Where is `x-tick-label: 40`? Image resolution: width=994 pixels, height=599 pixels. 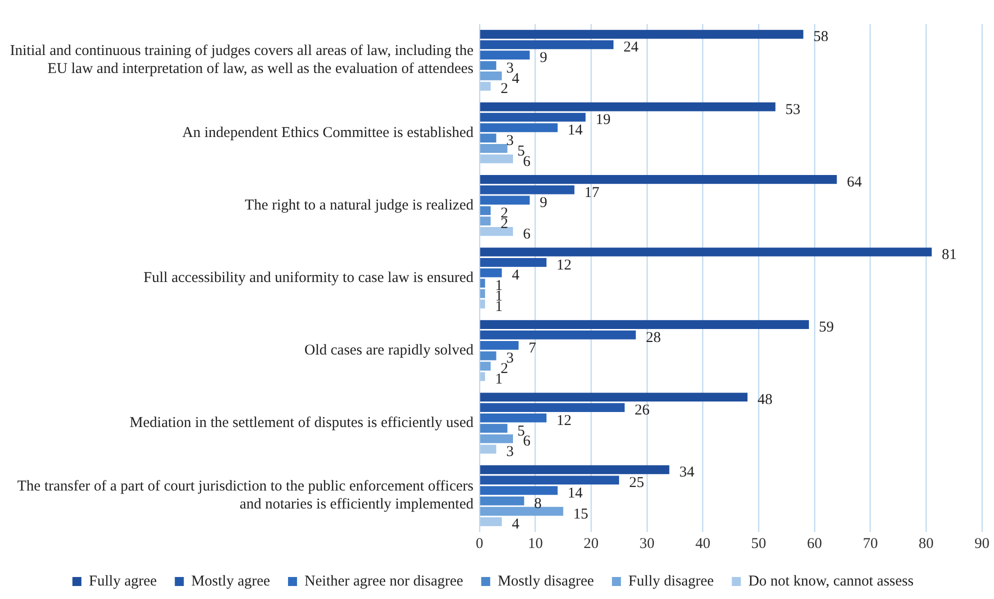 x-tick-label: 40 is located at coordinates (702, 544).